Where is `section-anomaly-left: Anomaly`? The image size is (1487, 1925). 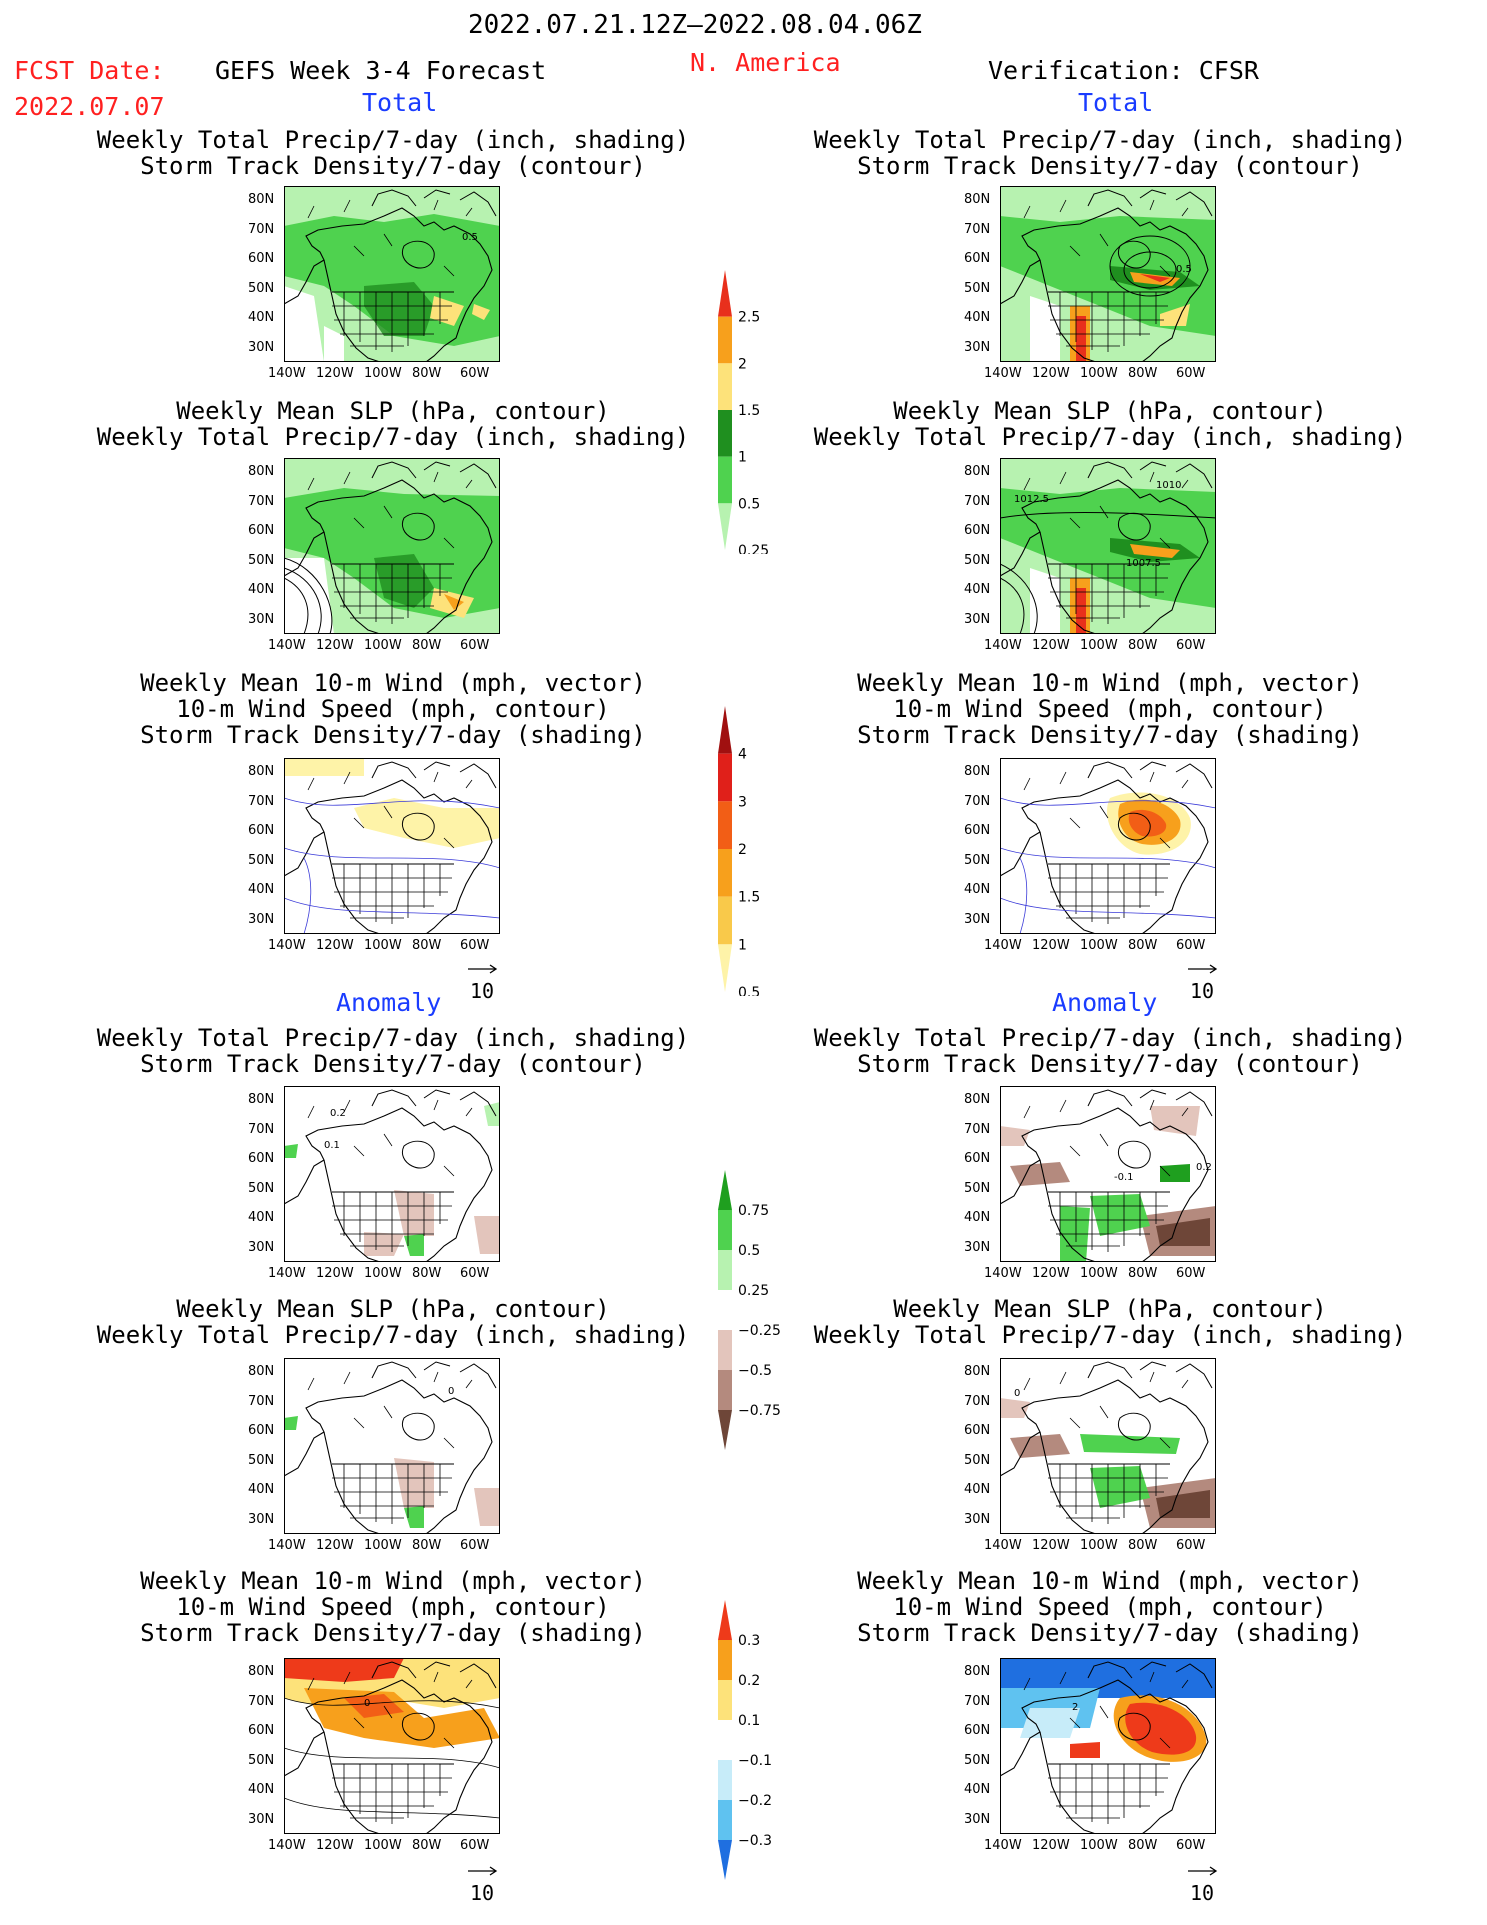 section-anomaly-left: Anomaly is located at coordinates (389, 1002).